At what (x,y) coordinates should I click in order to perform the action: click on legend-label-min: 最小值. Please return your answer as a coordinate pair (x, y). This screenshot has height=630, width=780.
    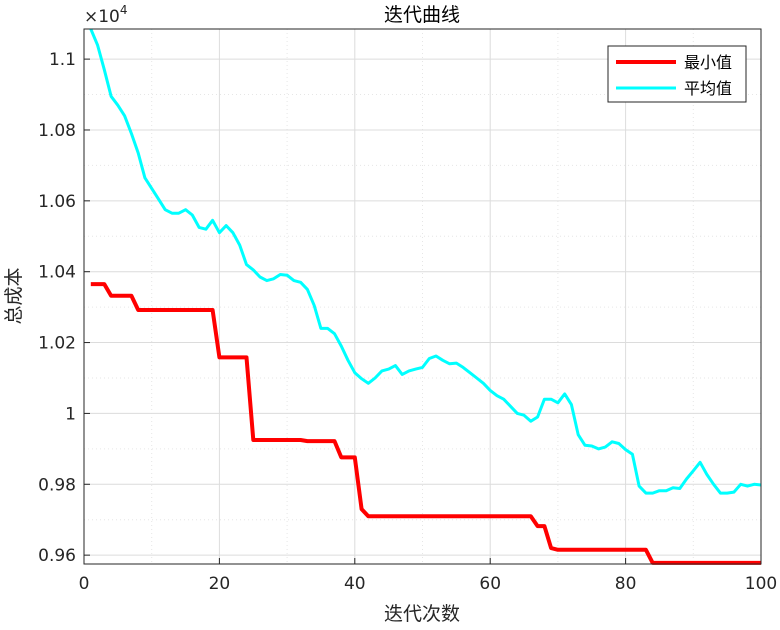
    Looking at the image, I should click on (708, 62).